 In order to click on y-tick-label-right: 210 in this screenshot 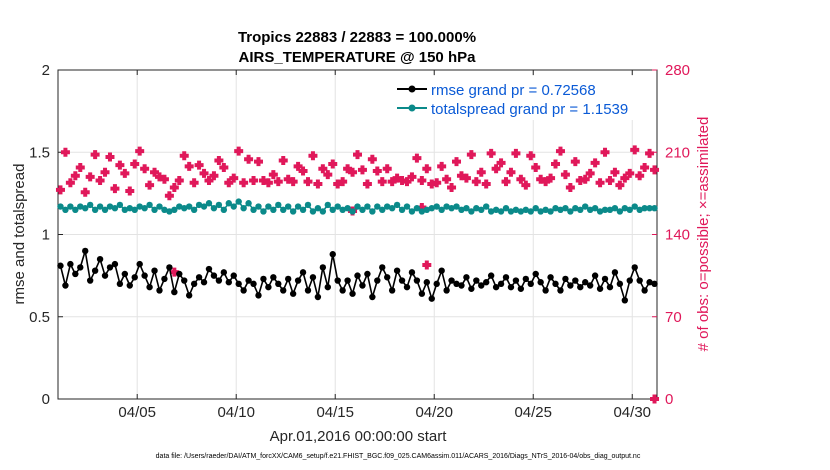, I will do `click(677, 152)`.